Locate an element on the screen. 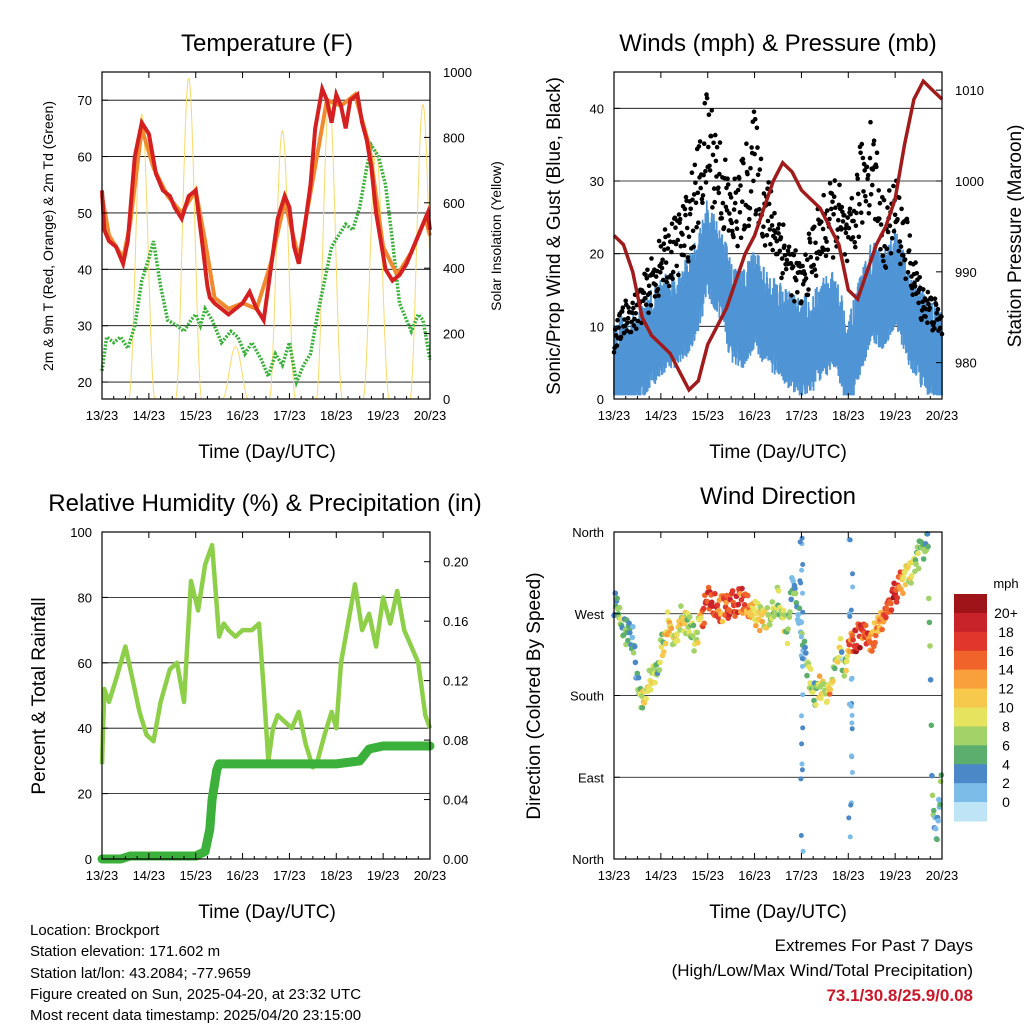  station-location: Location: Brockport is located at coordinates (95, 930).